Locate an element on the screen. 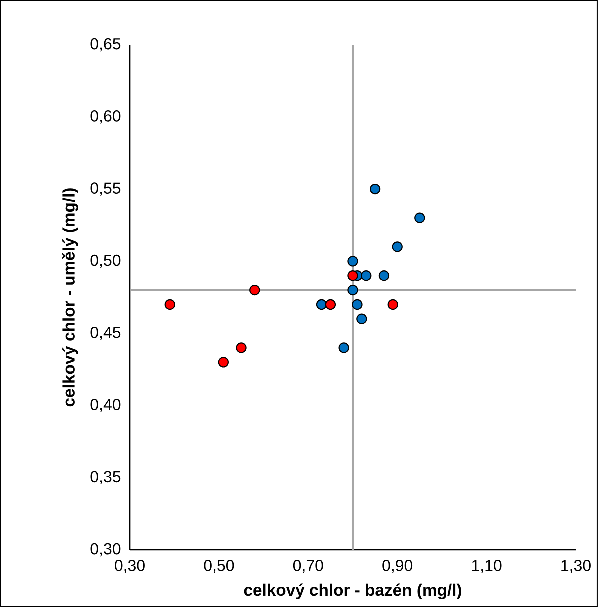  x-axis-title: celkový chlor - bazén (mg/l) is located at coordinates (353, 592).